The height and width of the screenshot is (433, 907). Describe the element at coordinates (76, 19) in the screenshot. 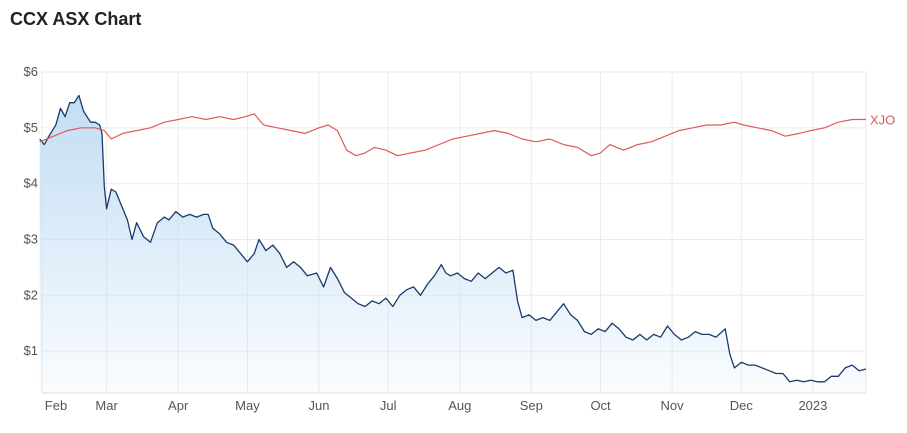

I see `chart-title: CCX ASX Chart` at that location.